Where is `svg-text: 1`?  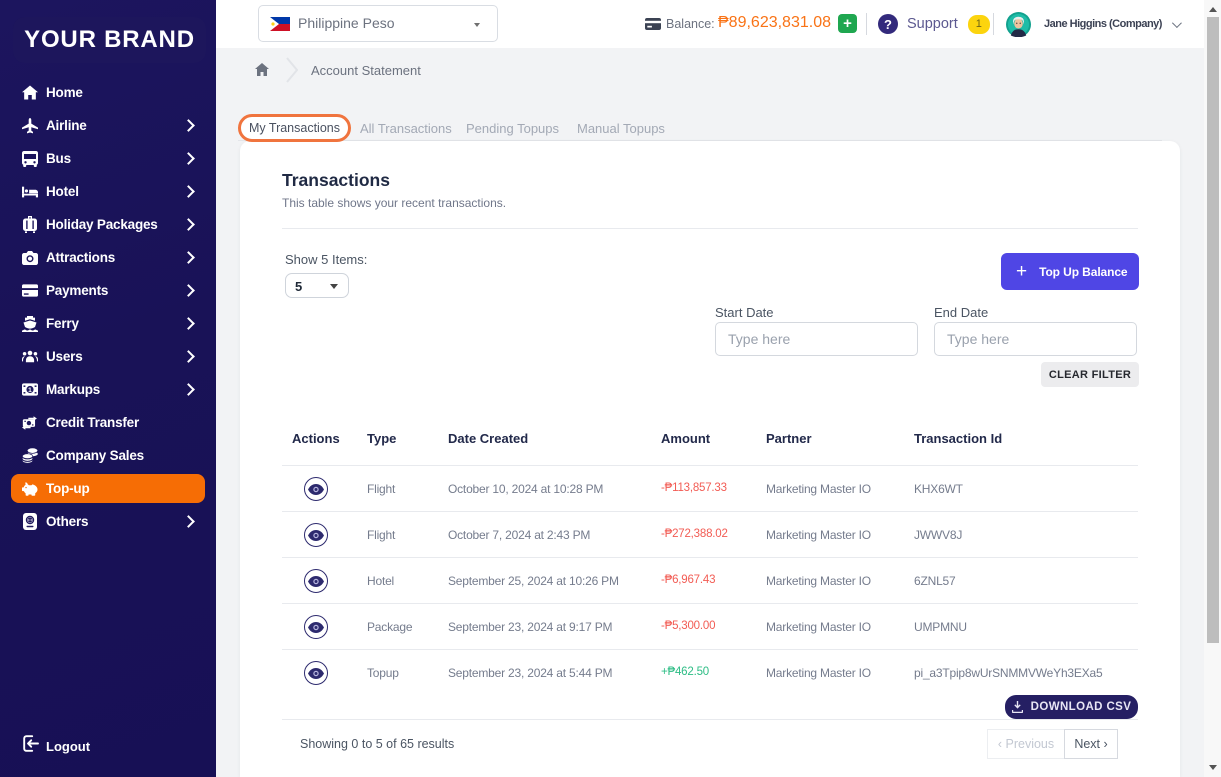
svg-text: 1 is located at coordinates (30, 390).